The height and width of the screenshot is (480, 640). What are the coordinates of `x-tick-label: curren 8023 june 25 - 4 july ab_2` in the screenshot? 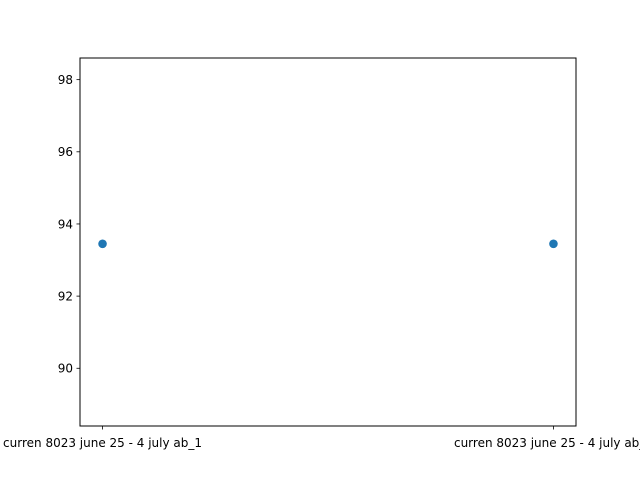 It's located at (547, 443).